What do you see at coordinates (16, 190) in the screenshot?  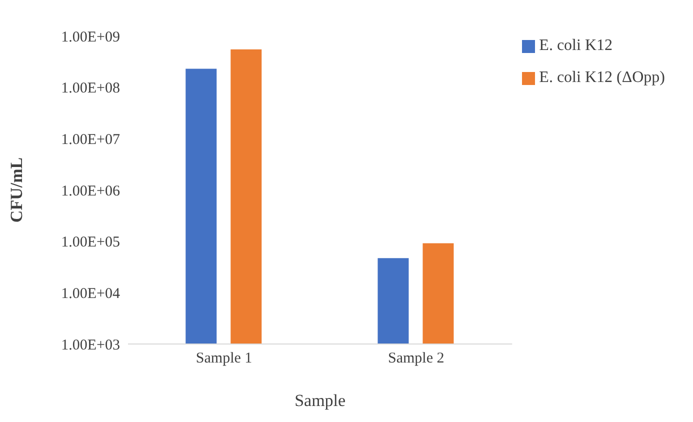 I see `y-axis-title: CFU/mL` at bounding box center [16, 190].